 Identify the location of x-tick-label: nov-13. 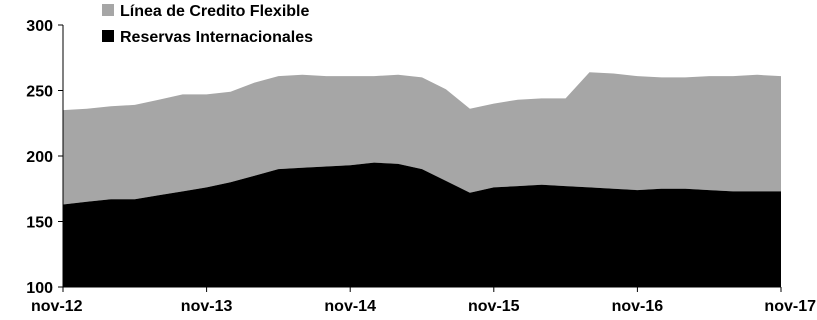
(207, 306).